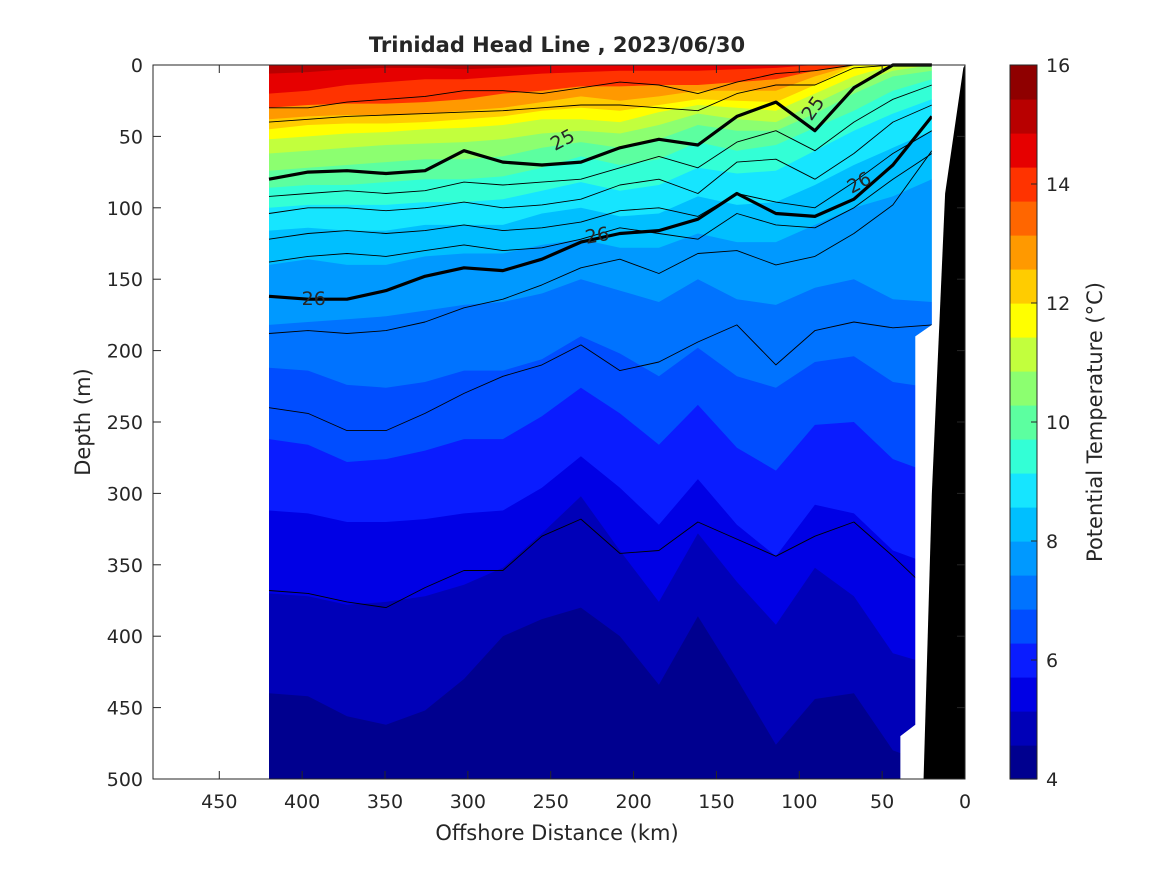  I want to click on x-tick-label: 0, so click(965, 802).